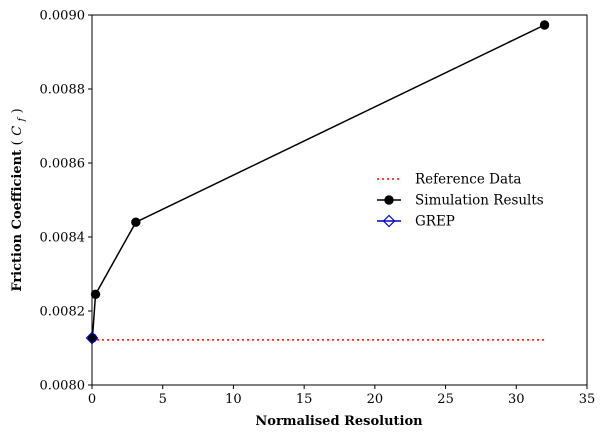 The image size is (606, 438). What do you see at coordinates (479, 201) in the screenshot?
I see `legend-label: Simulation Results` at bounding box center [479, 201].